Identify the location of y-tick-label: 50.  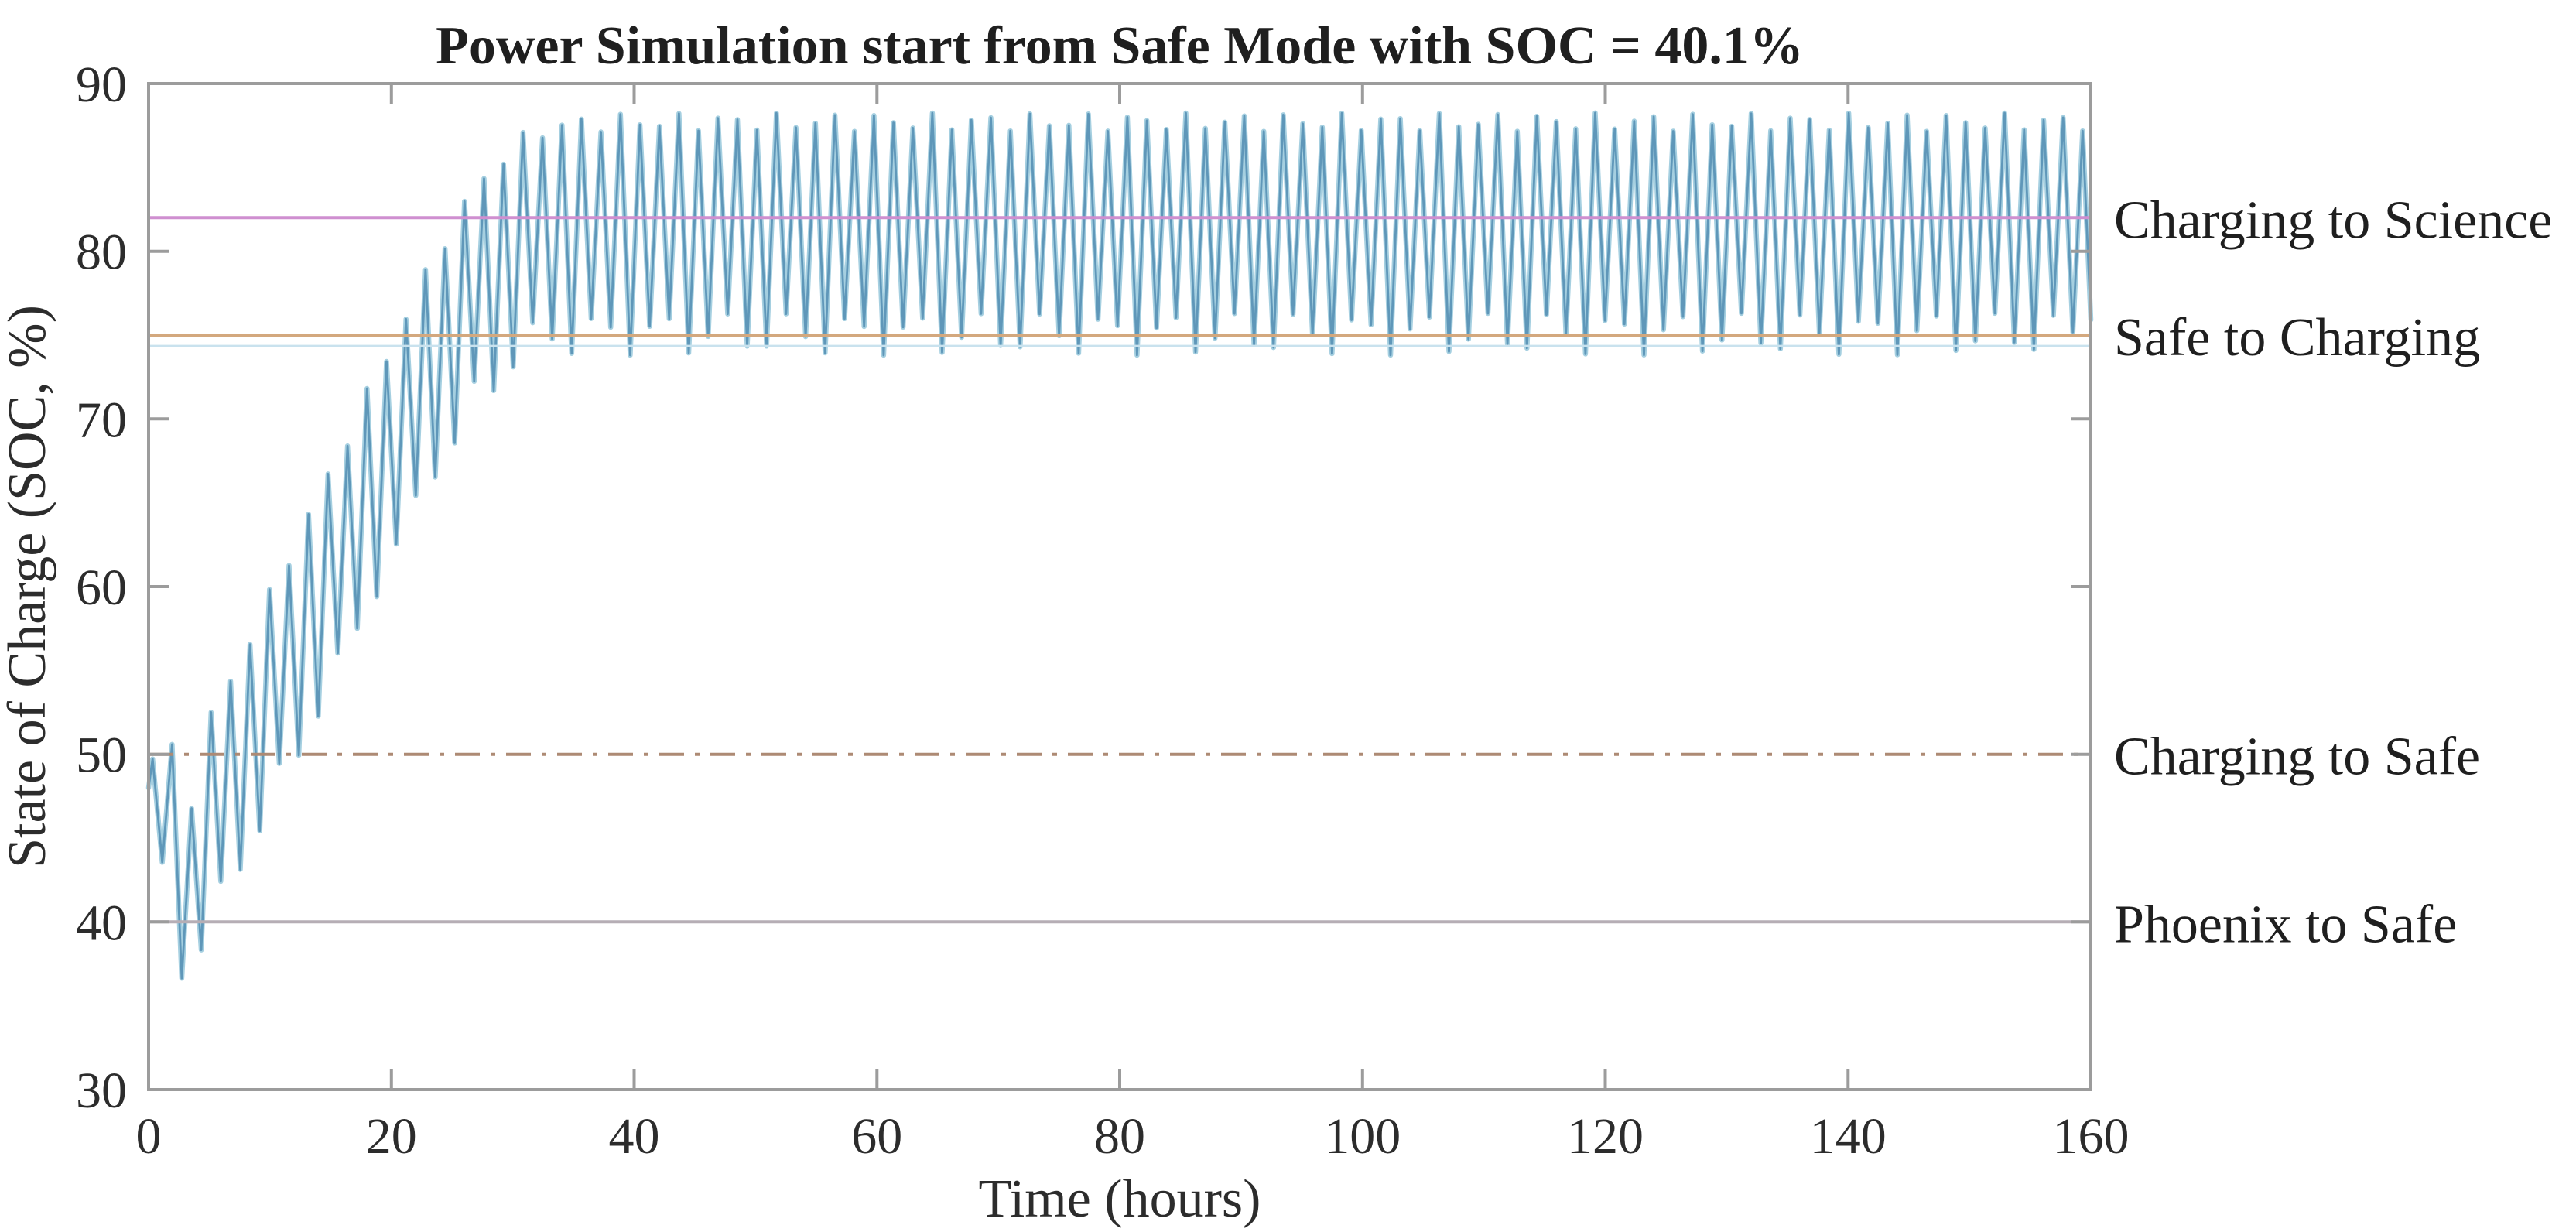
(102, 755).